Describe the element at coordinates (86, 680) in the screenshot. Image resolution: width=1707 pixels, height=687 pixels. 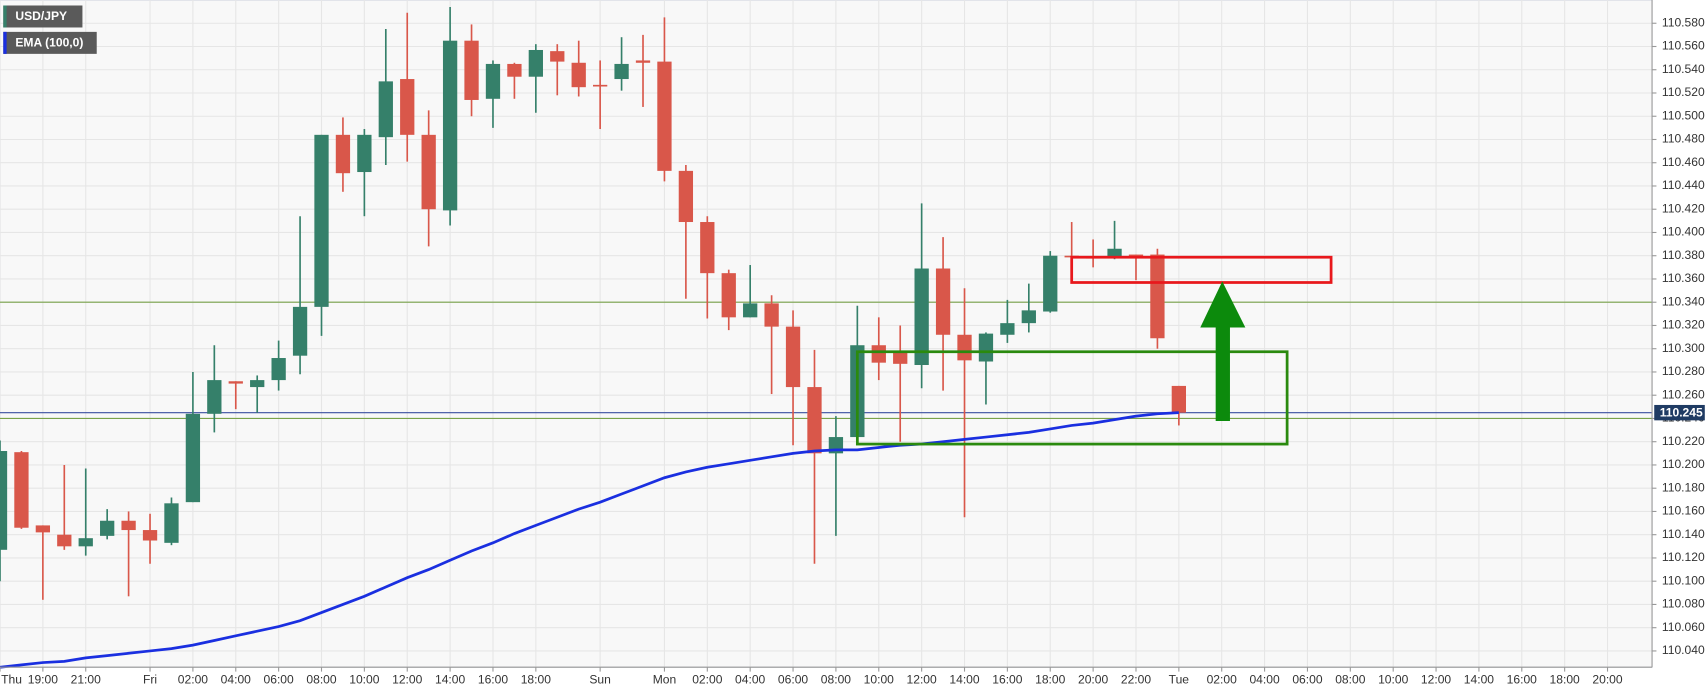
I see `x-tick-label: 21:00` at that location.